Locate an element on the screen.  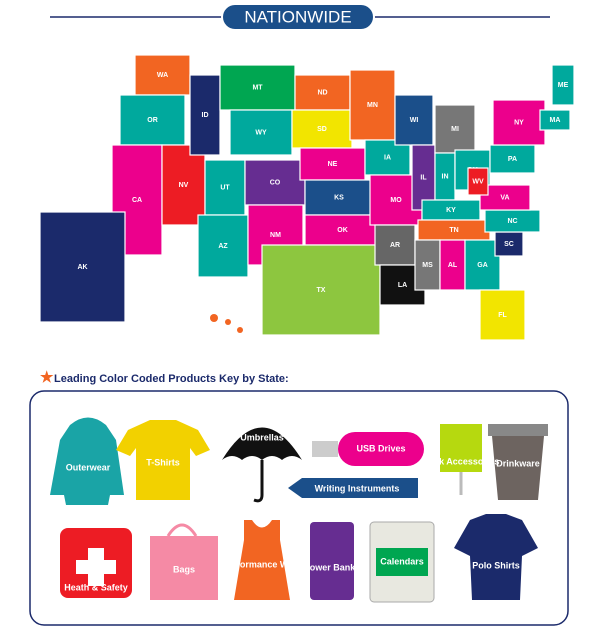
title: NATIONWIDE is located at coordinates (297, 16).